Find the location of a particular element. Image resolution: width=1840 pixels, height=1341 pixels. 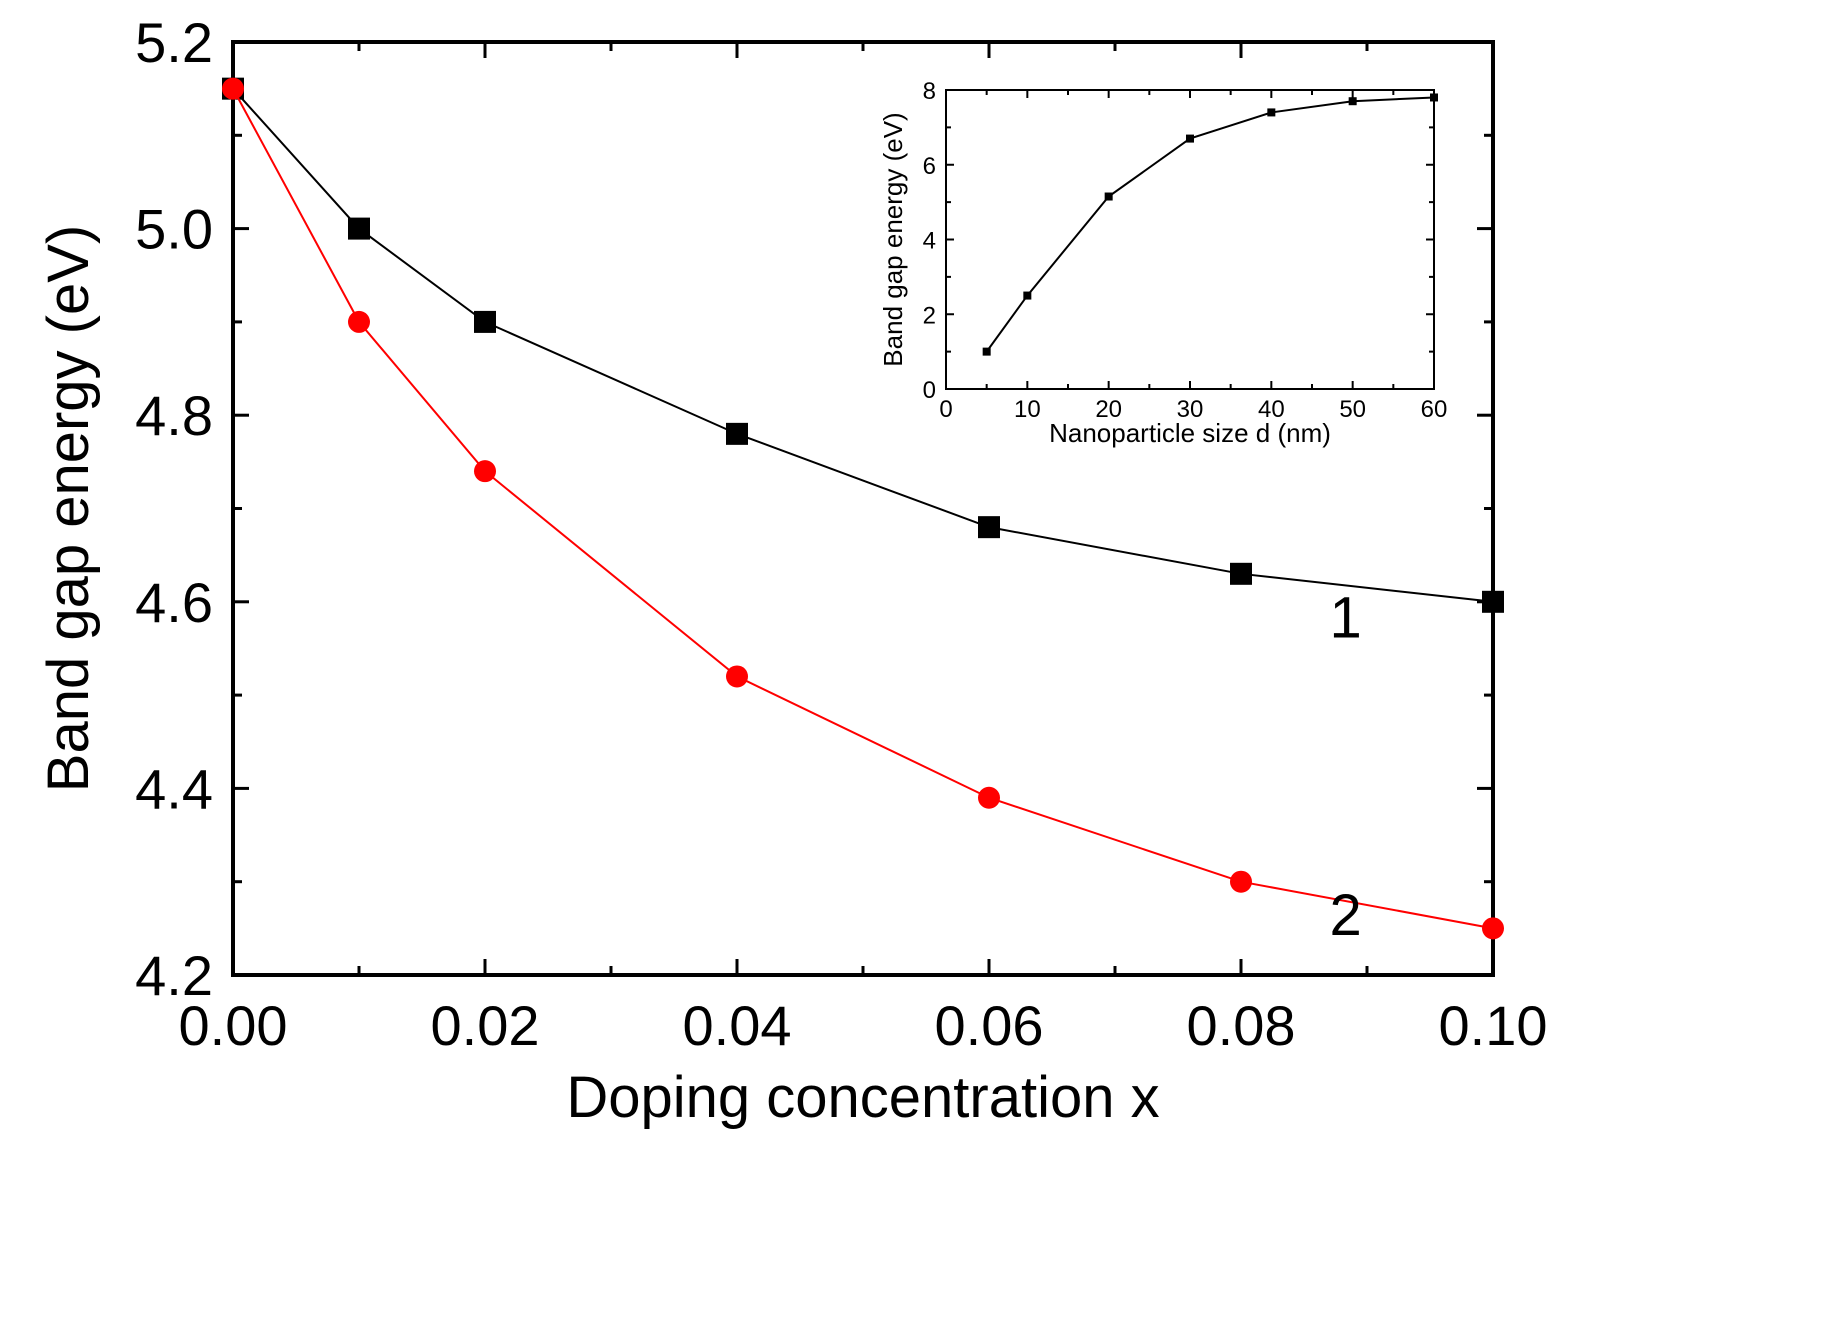

x-tick-label: 0.08 is located at coordinates (1241, 1025).